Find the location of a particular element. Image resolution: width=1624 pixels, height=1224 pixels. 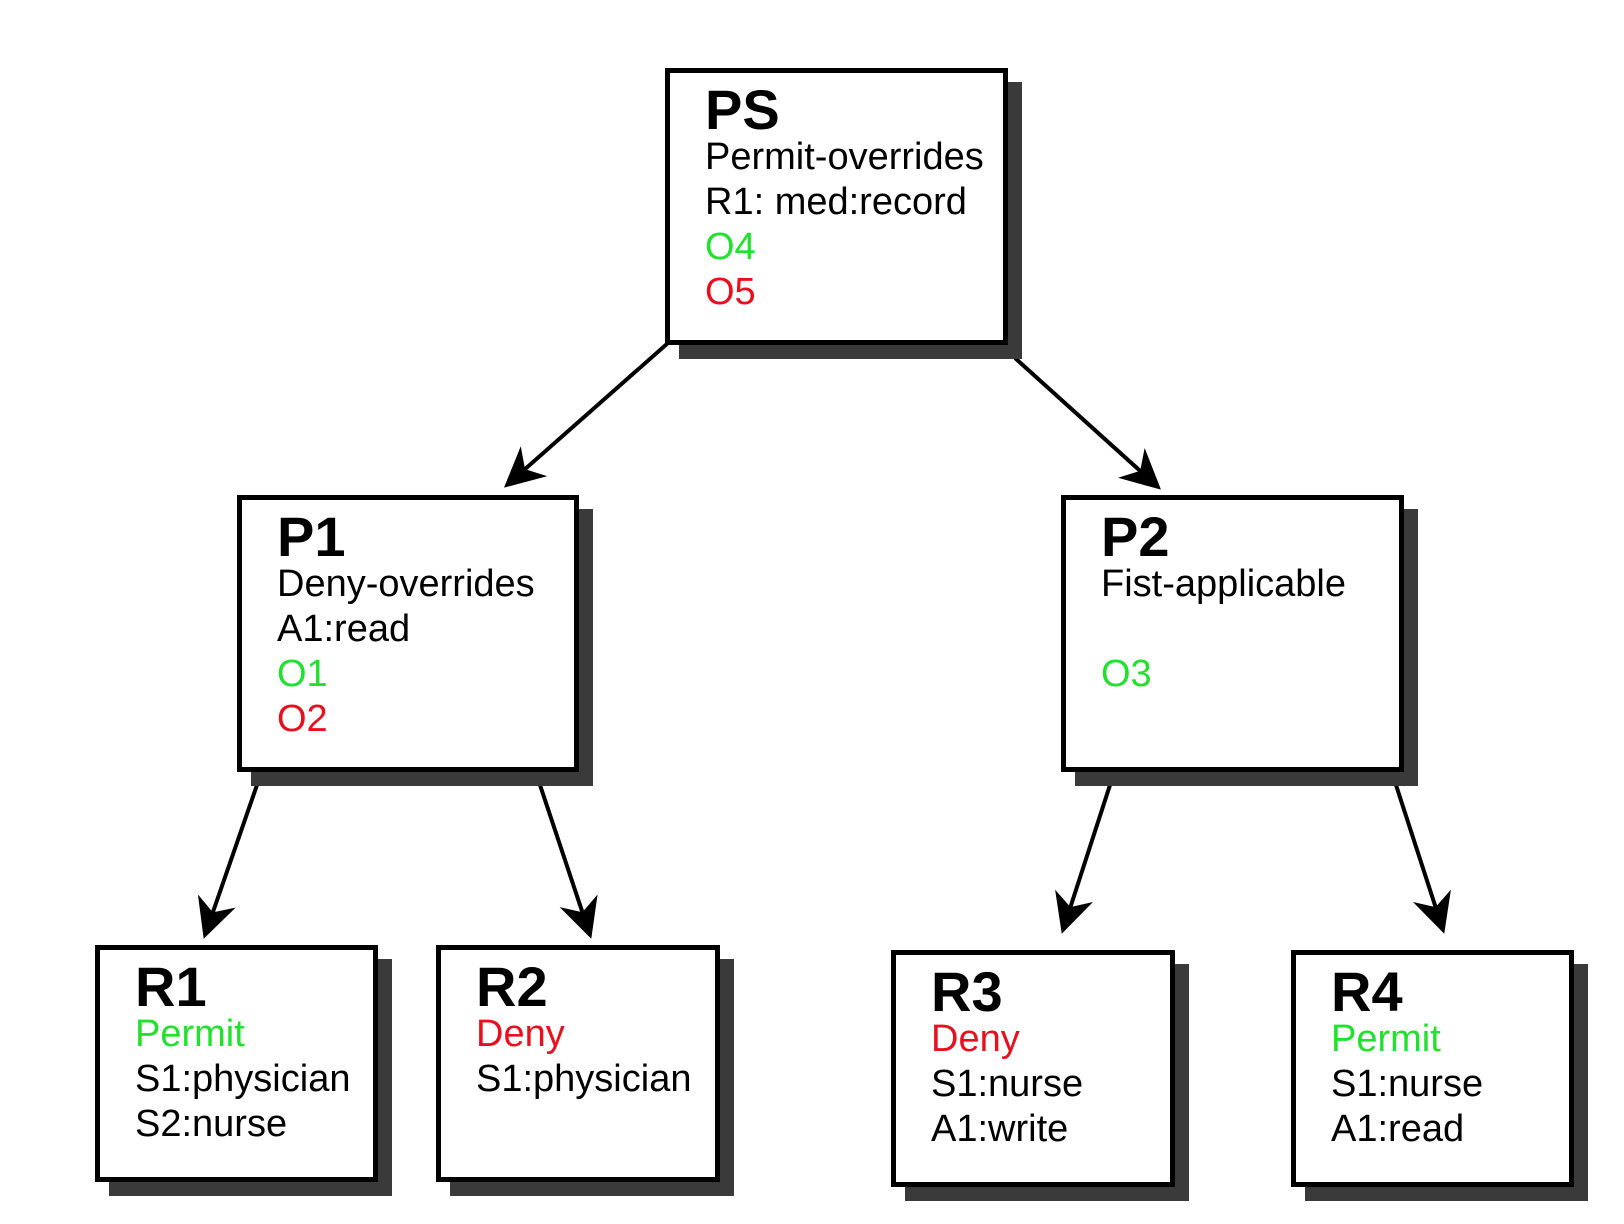

node-r4-title: R4 is located at coordinates (1367, 991).